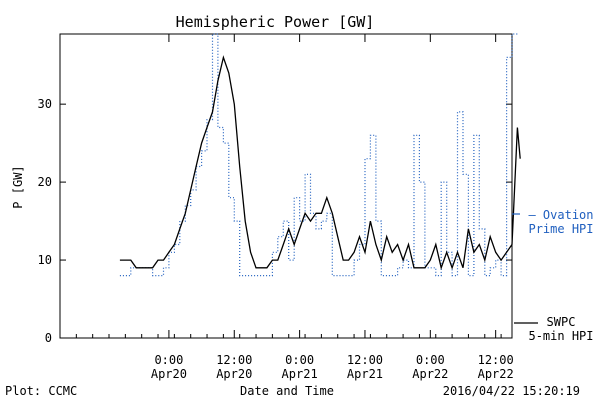 The width and height of the screenshot is (600, 400). Describe the element at coordinates (561, 322) in the screenshot. I see `legend-swpc-line1: SWPC` at that location.